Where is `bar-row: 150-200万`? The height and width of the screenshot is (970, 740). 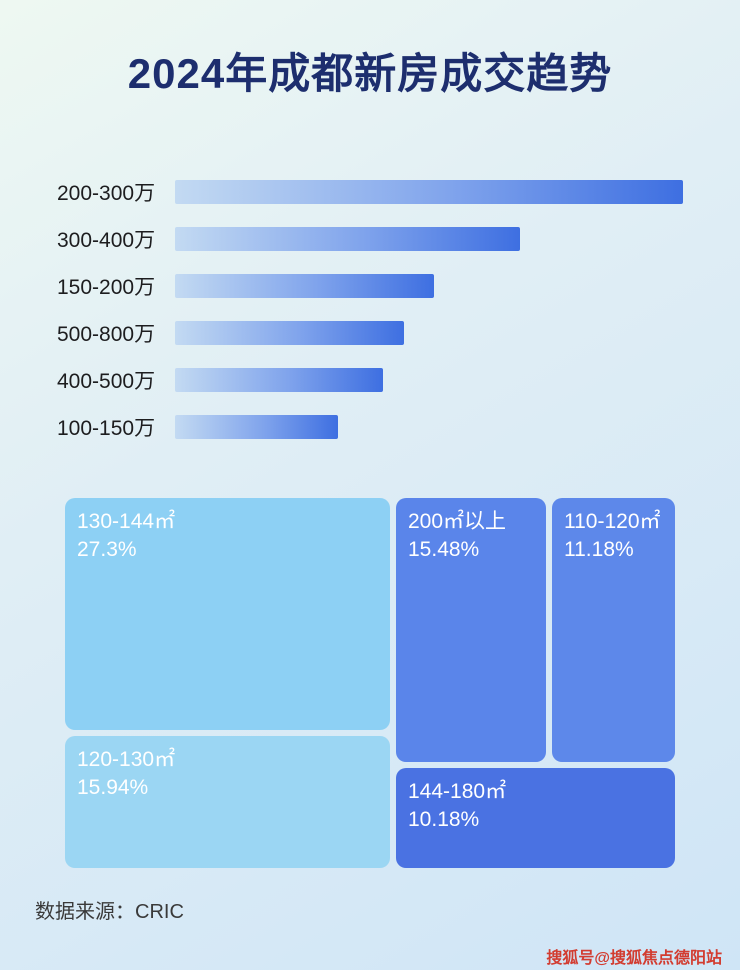 bar-row: 150-200万 is located at coordinates (370, 286).